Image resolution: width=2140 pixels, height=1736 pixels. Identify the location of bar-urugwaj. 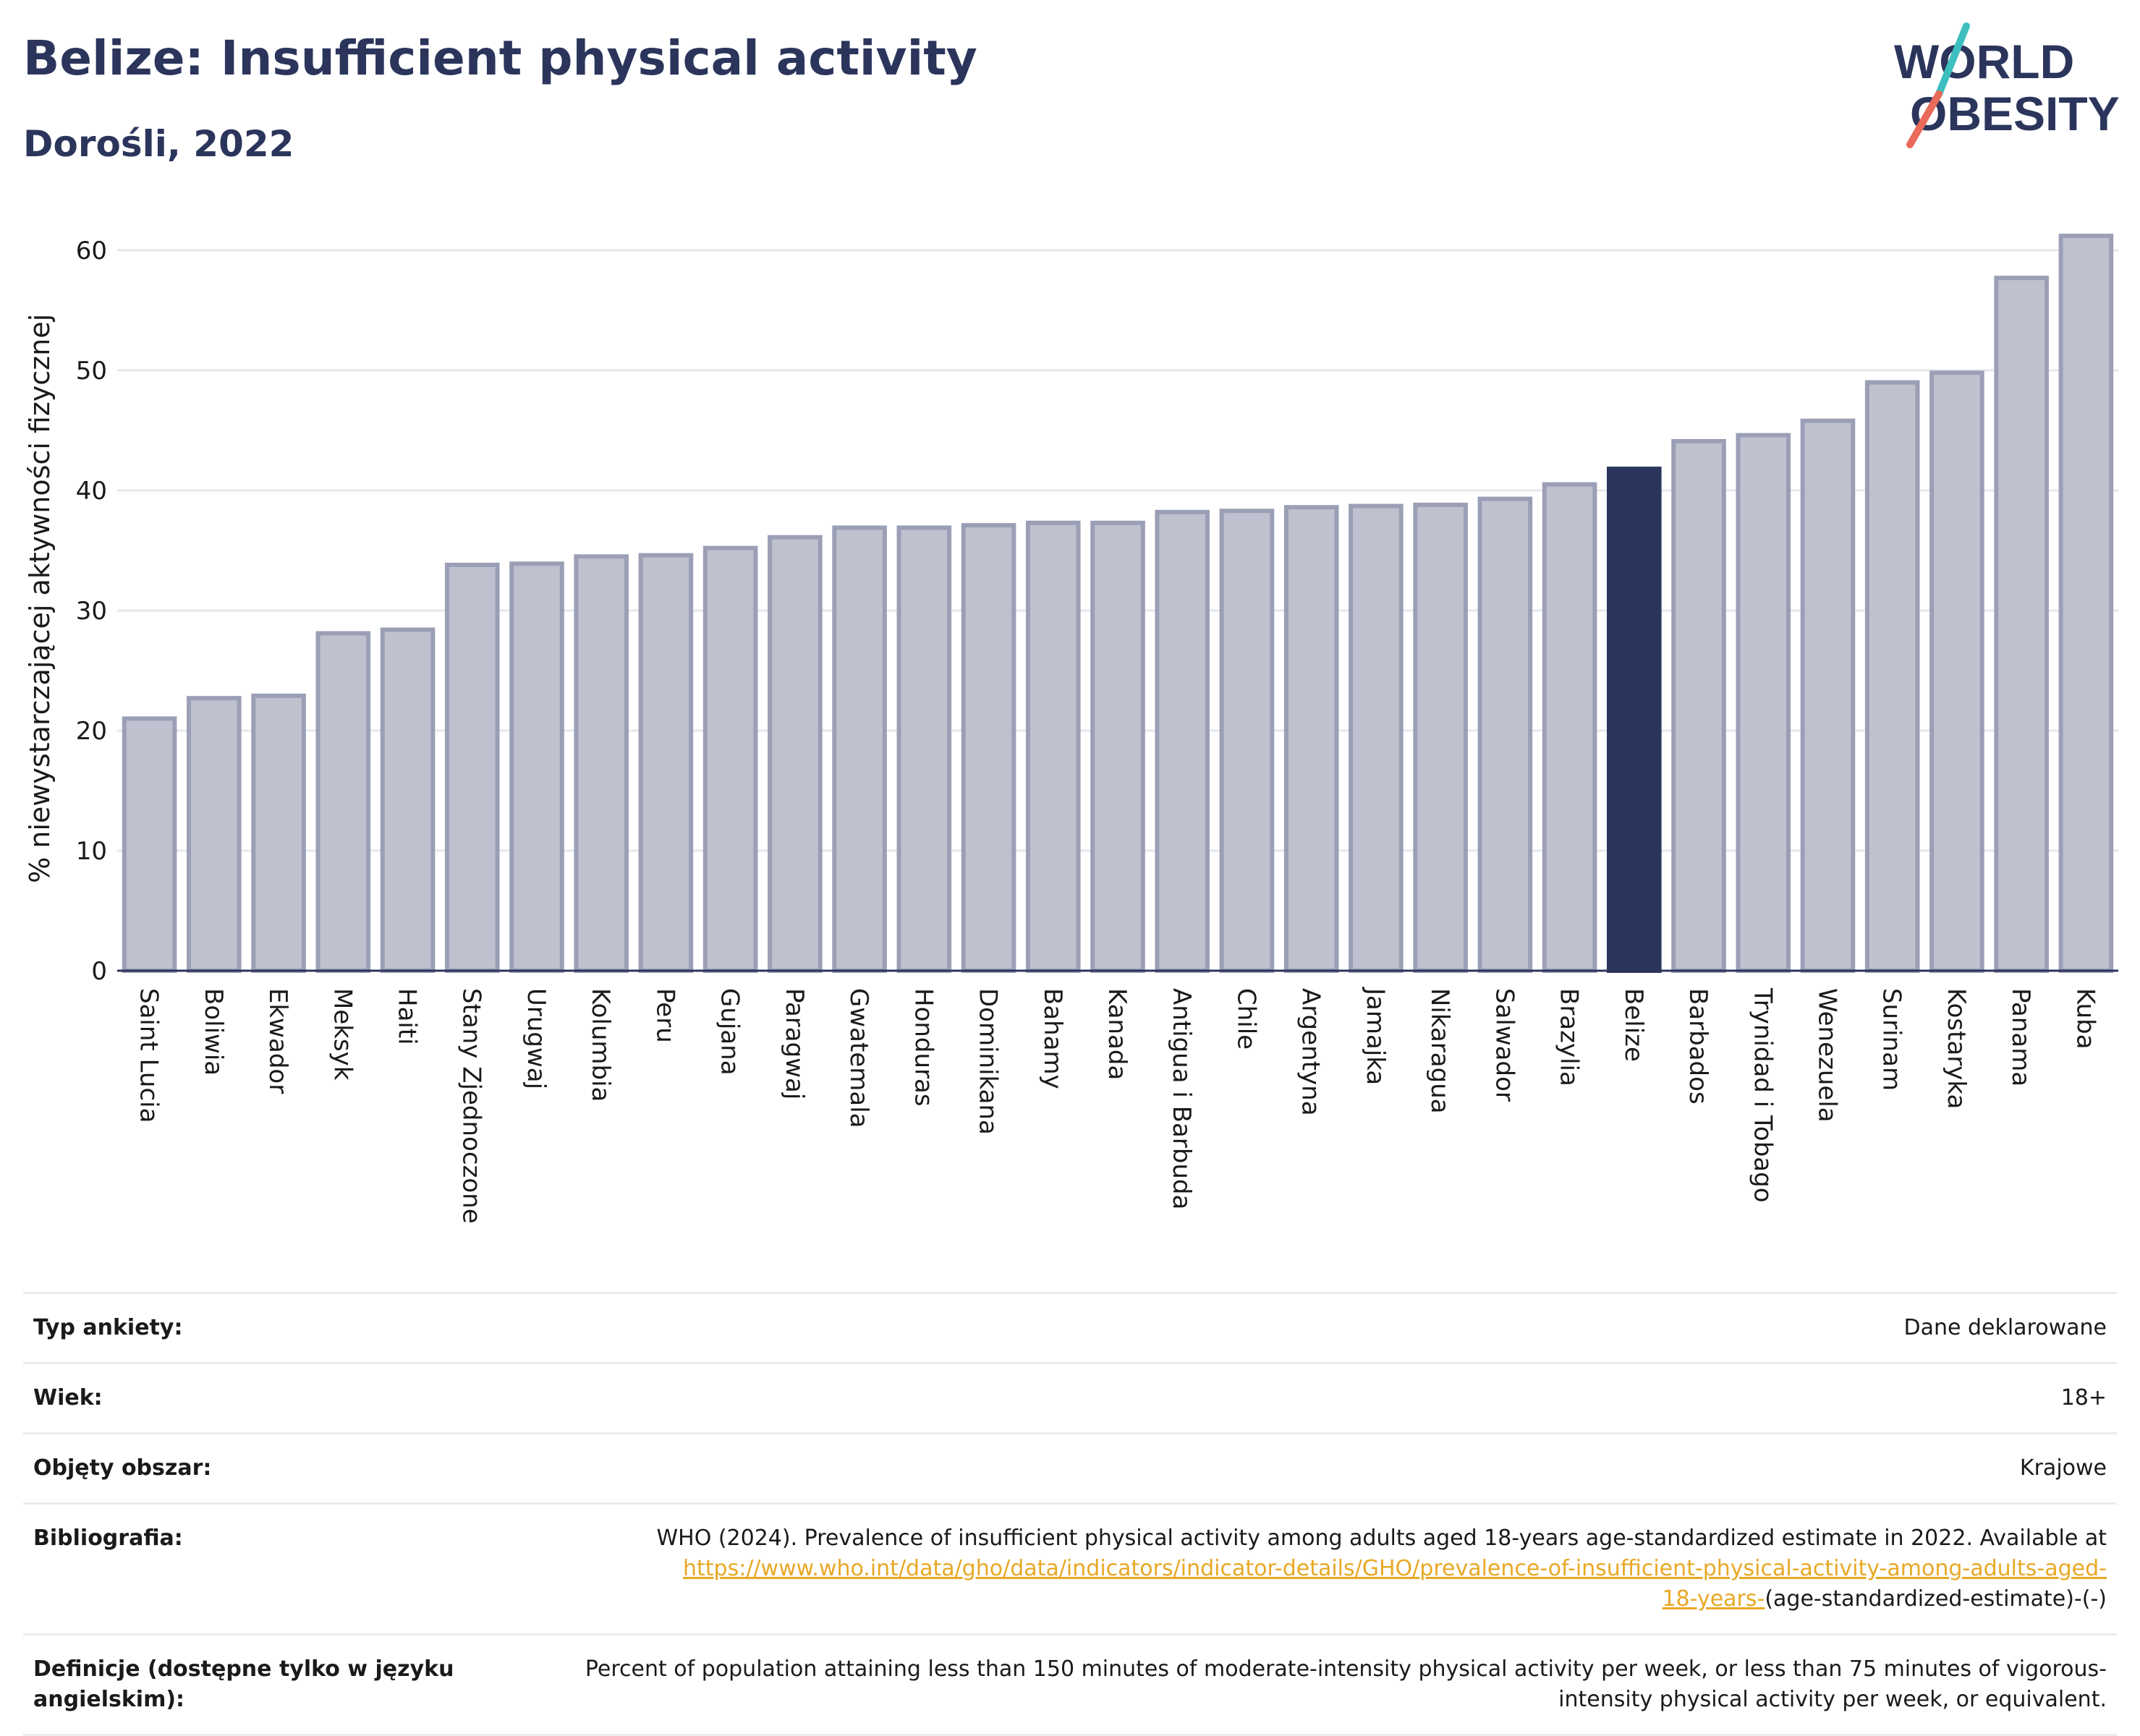
(536, 767).